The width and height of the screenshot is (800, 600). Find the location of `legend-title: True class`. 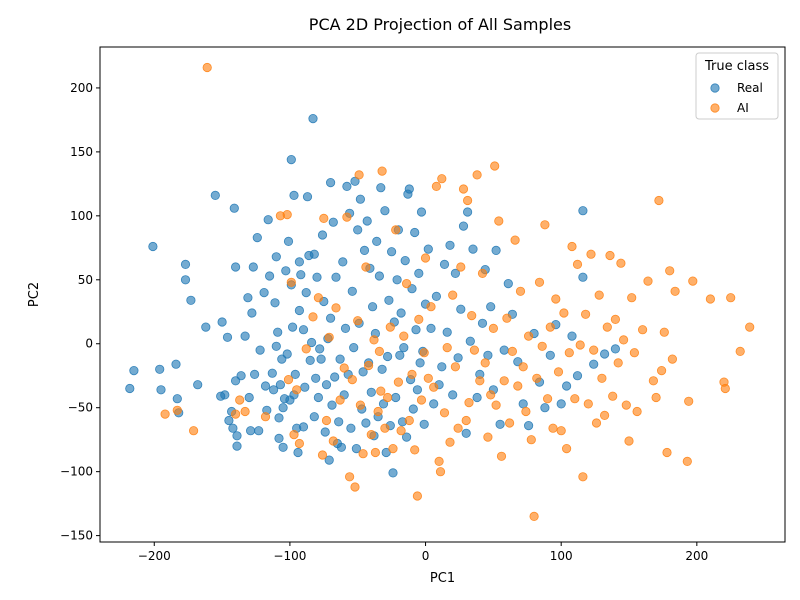

legend-title: True class is located at coordinates (736, 66).